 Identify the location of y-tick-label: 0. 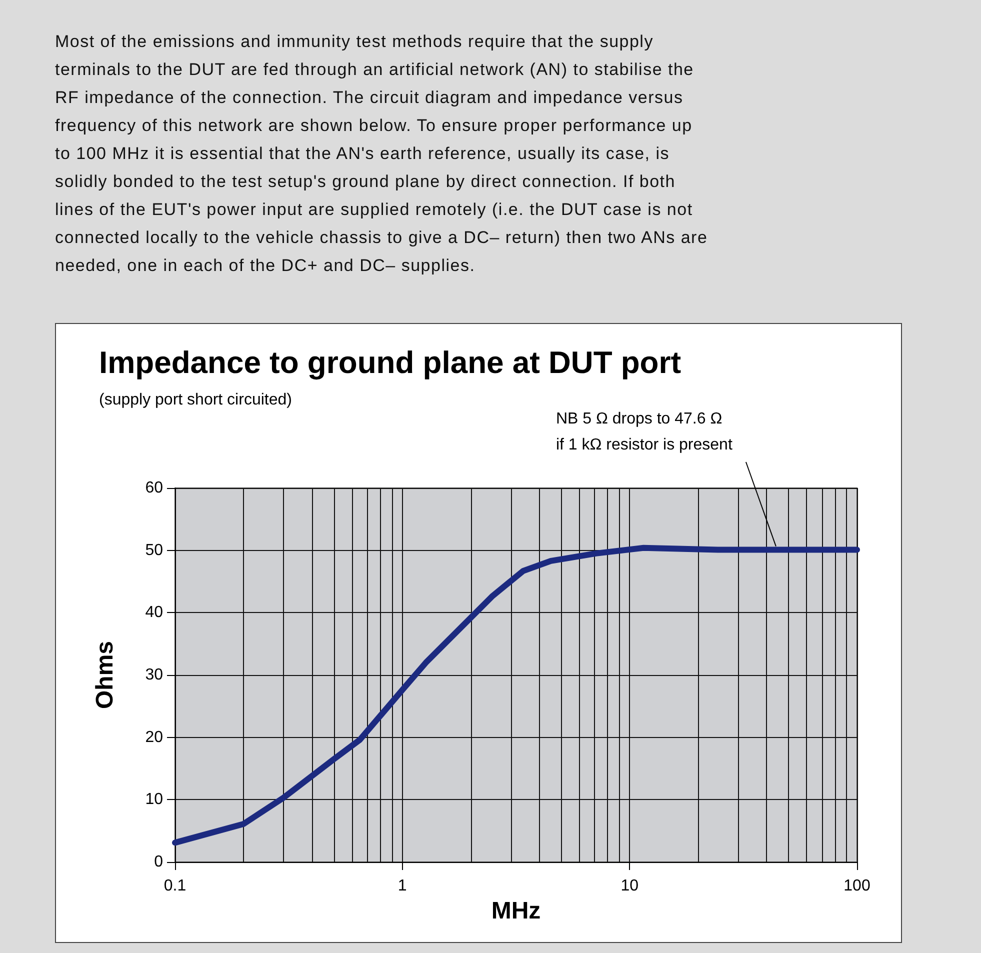
(159, 862).